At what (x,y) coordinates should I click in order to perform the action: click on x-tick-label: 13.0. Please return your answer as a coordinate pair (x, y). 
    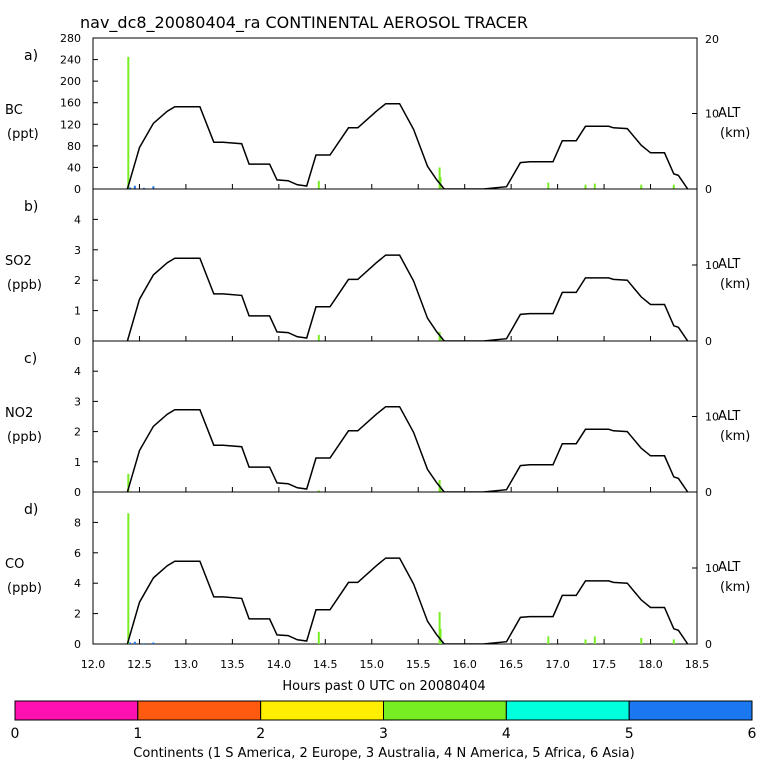
    Looking at the image, I should click on (186, 664).